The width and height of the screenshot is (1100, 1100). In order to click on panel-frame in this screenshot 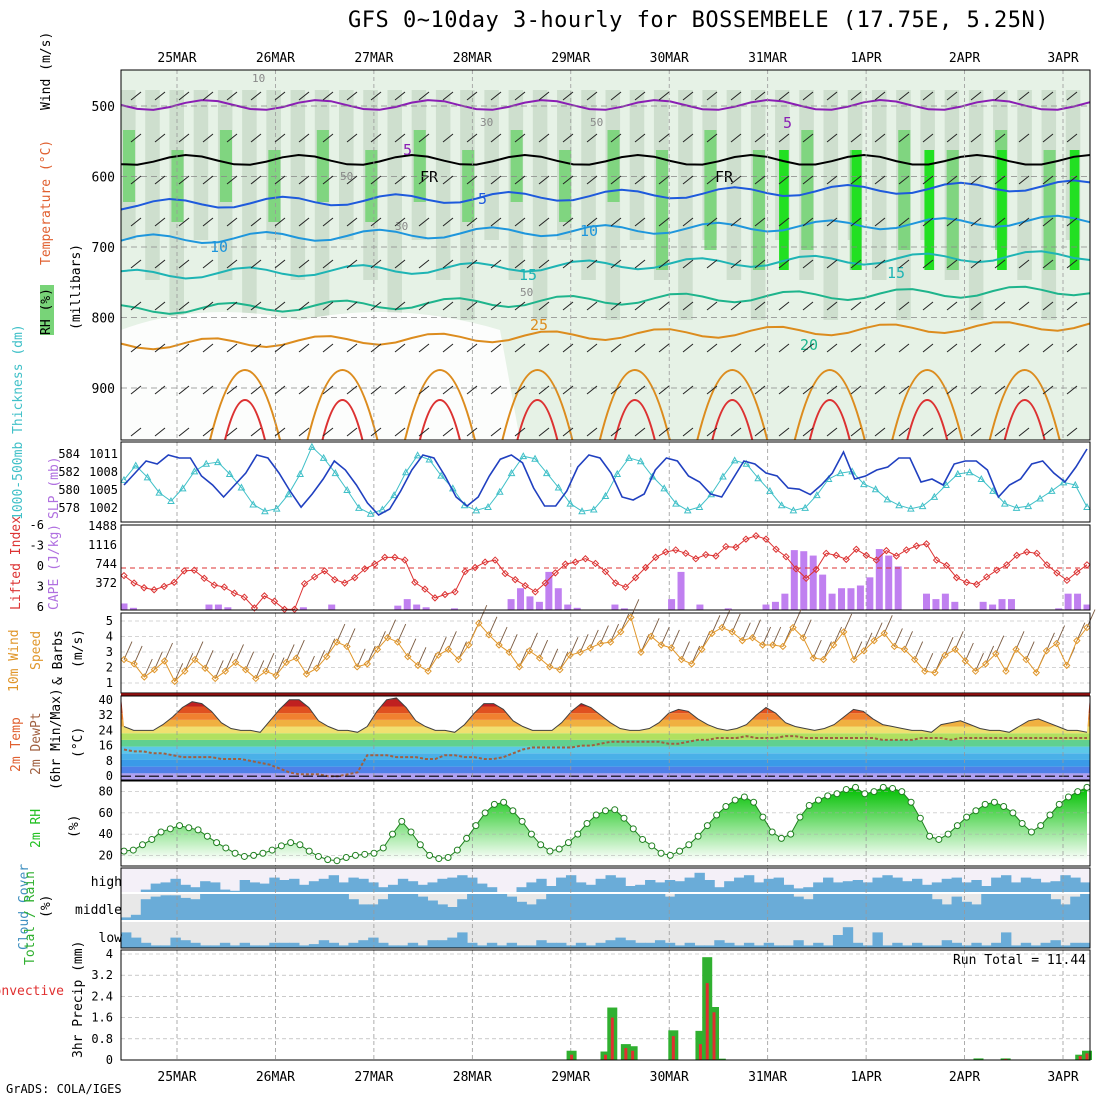, I will do `click(605, 908)`.